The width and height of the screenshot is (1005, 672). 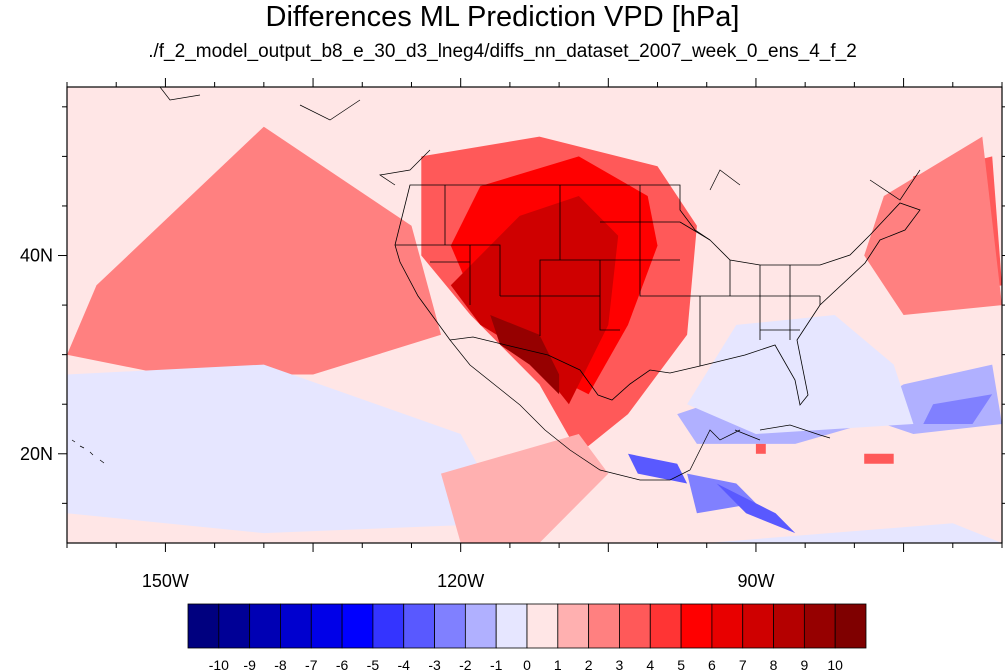 I want to click on colorbar-level-label: 9, so click(x=804, y=664).